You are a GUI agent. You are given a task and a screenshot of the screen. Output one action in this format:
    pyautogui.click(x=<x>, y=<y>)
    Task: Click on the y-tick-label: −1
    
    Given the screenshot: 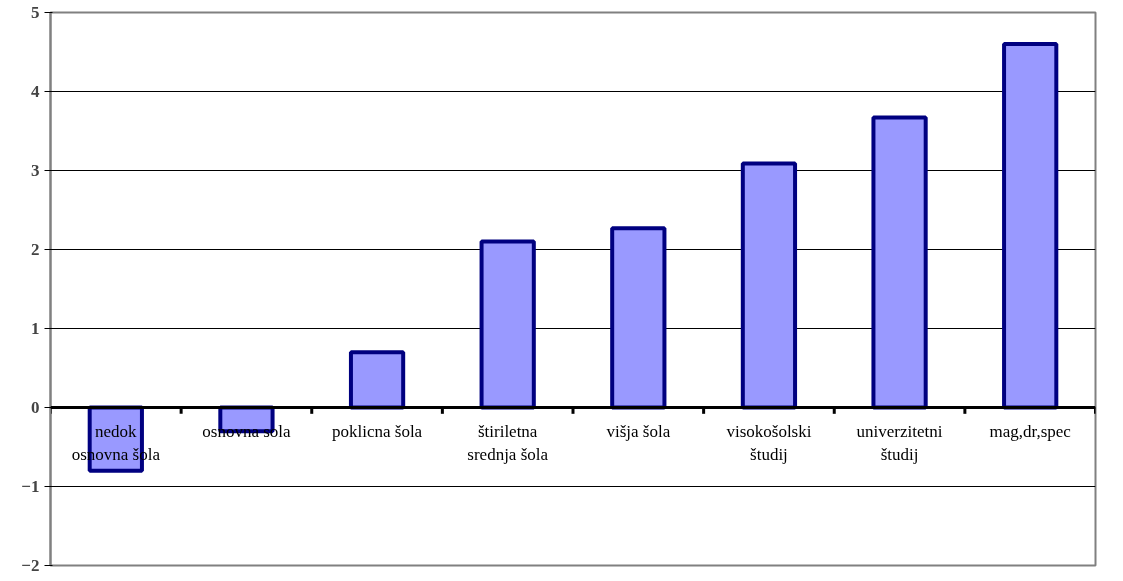 What is the action you would take?
    pyautogui.click(x=30, y=486)
    